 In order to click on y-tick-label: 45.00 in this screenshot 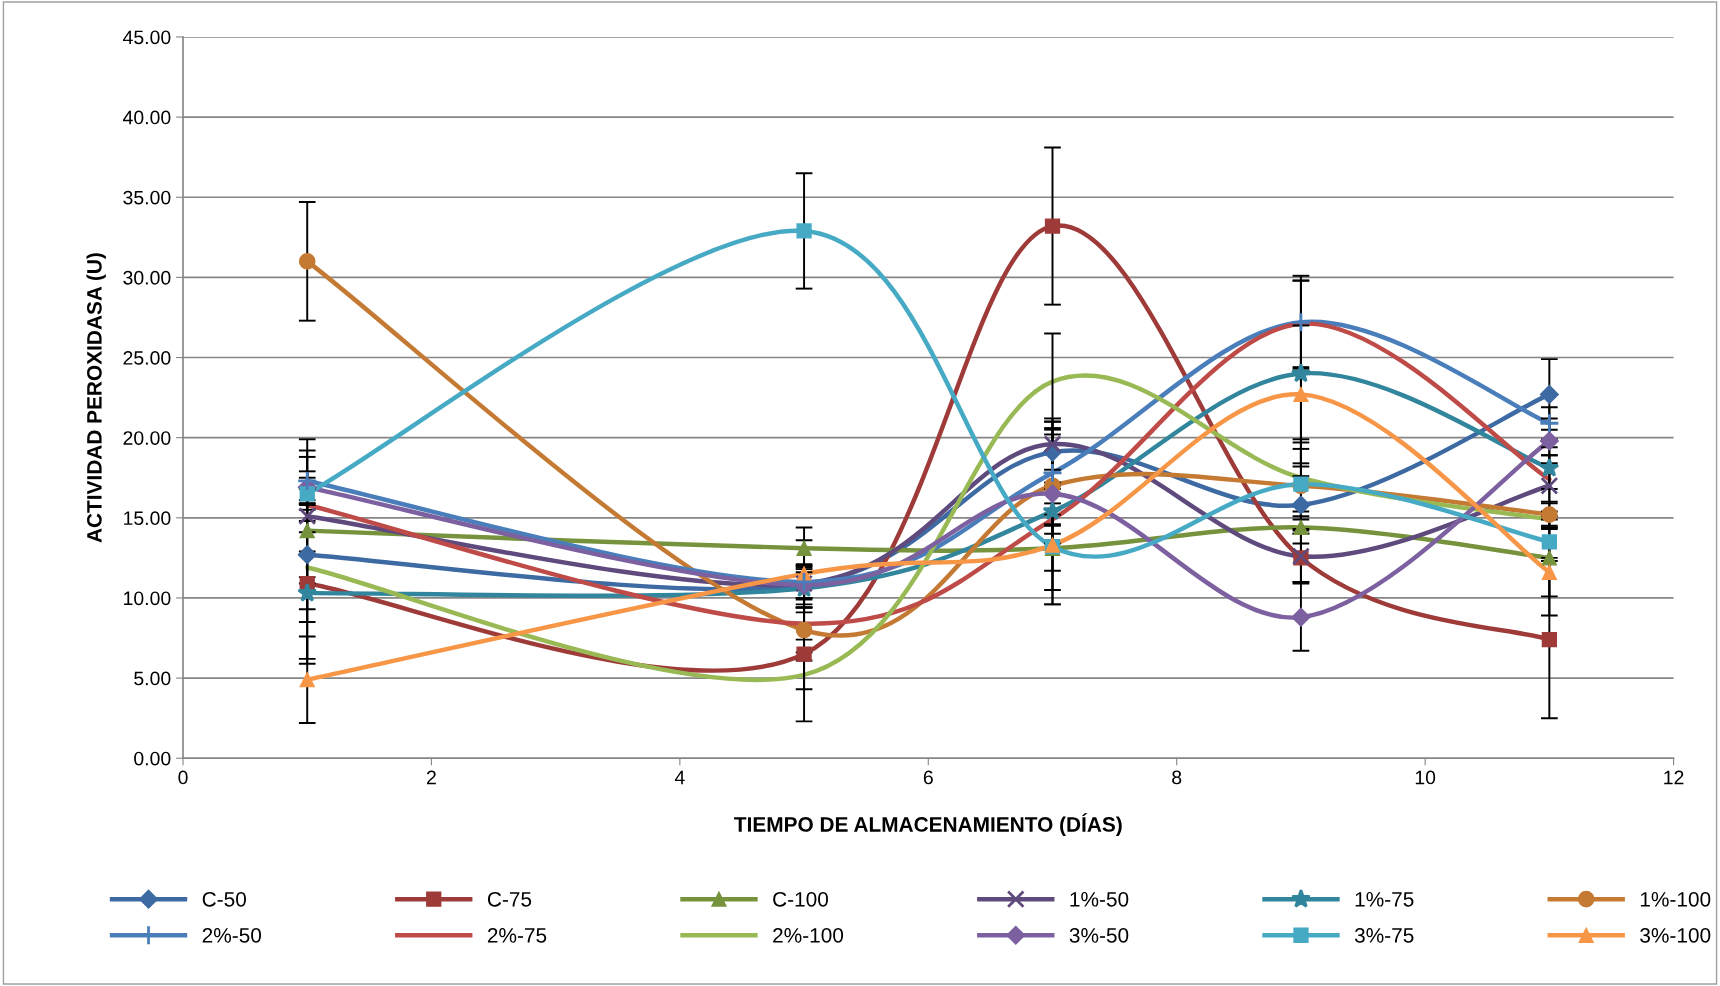, I will do `click(147, 37)`.